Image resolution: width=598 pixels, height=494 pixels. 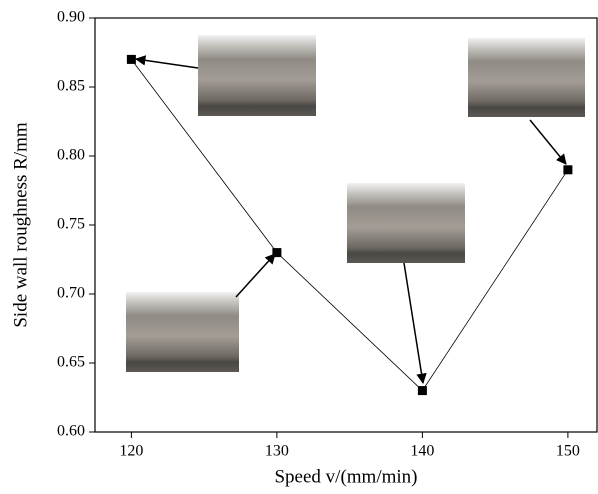 What do you see at coordinates (71, 224) in the screenshot?
I see `y-tick-label: 0.75` at bounding box center [71, 224].